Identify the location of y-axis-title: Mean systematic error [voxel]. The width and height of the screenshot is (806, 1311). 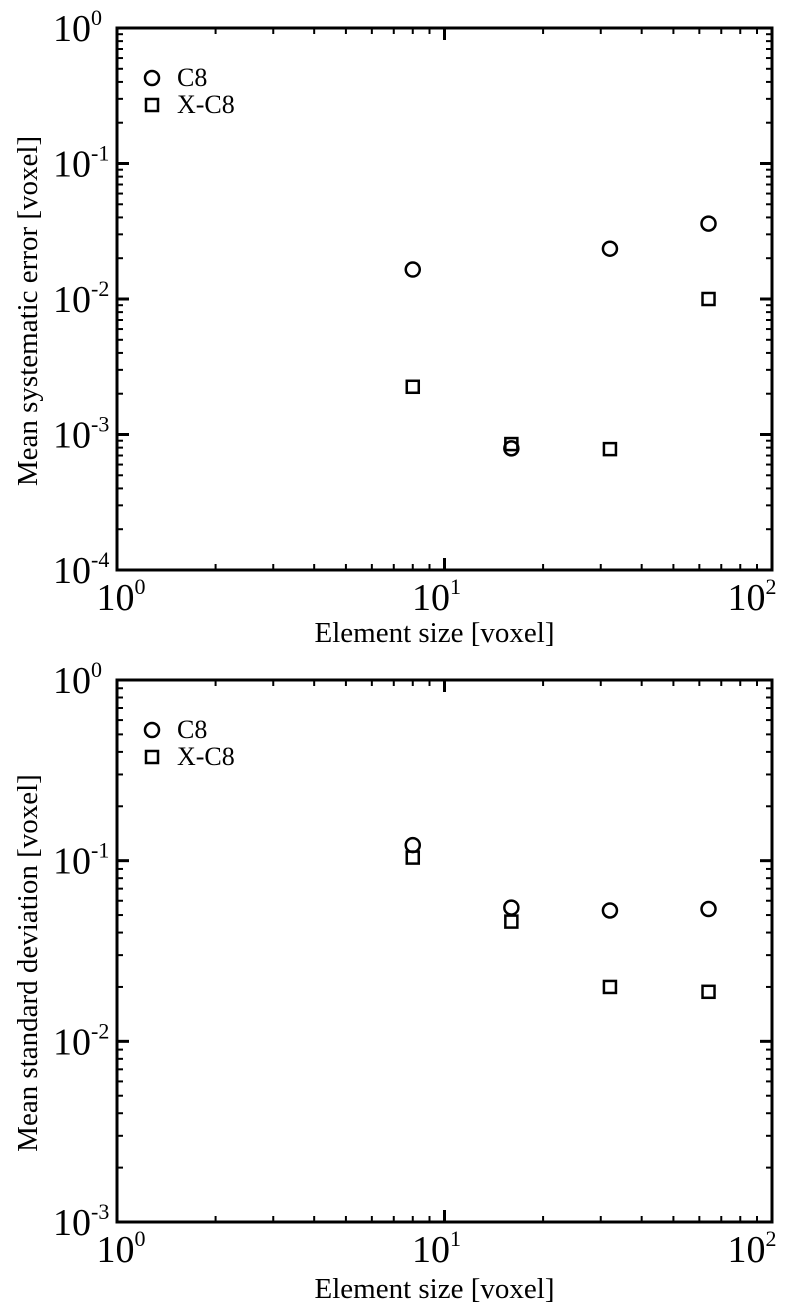
(28, 311).